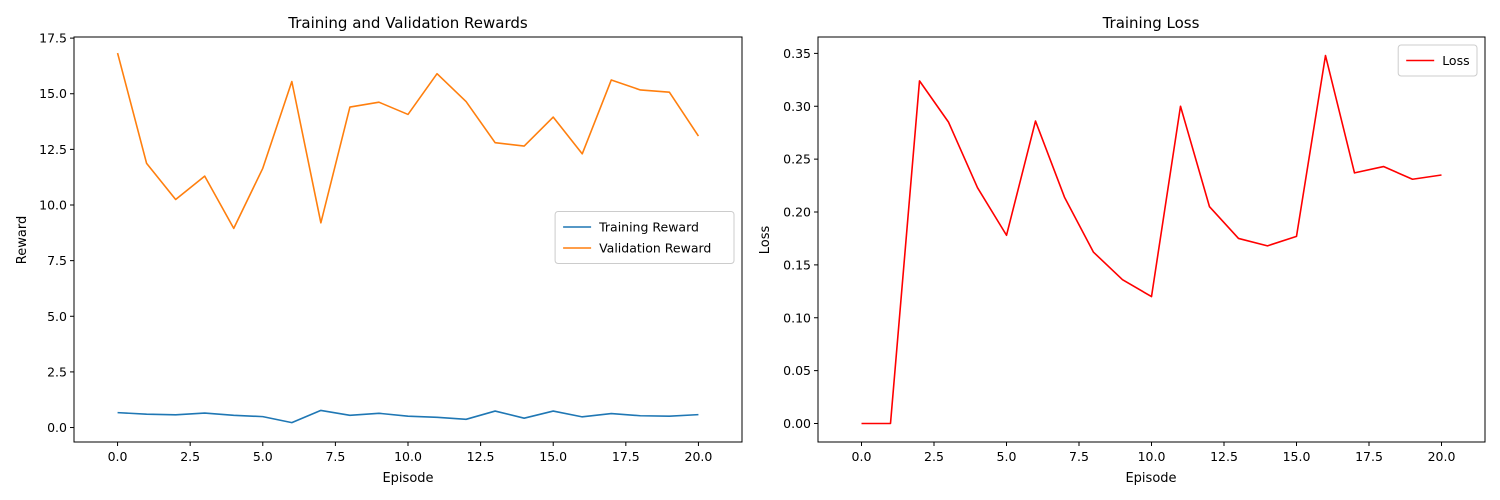  I want to click on loss-chart-xlabel: Episode, so click(1150, 478).